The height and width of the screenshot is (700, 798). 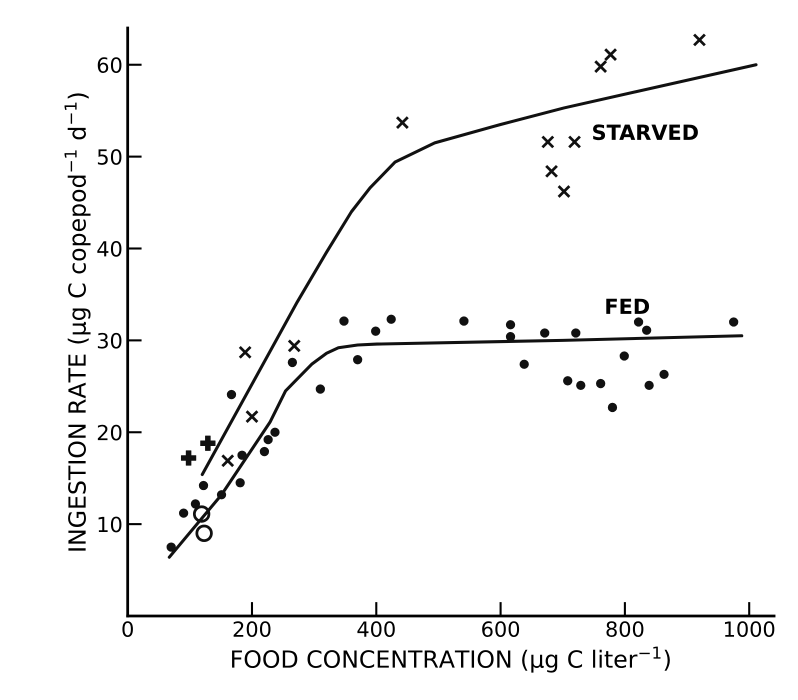 What do you see at coordinates (110, 340) in the screenshot?
I see `y-tick-label: 30` at bounding box center [110, 340].